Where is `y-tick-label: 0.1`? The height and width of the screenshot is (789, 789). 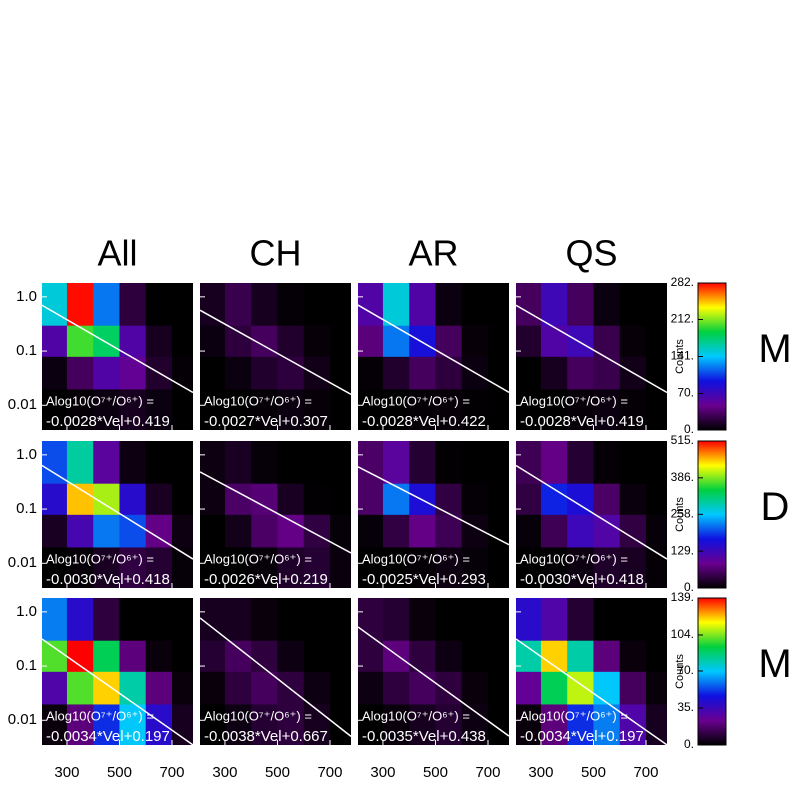
y-tick-label: 0.1 is located at coordinates (26, 508).